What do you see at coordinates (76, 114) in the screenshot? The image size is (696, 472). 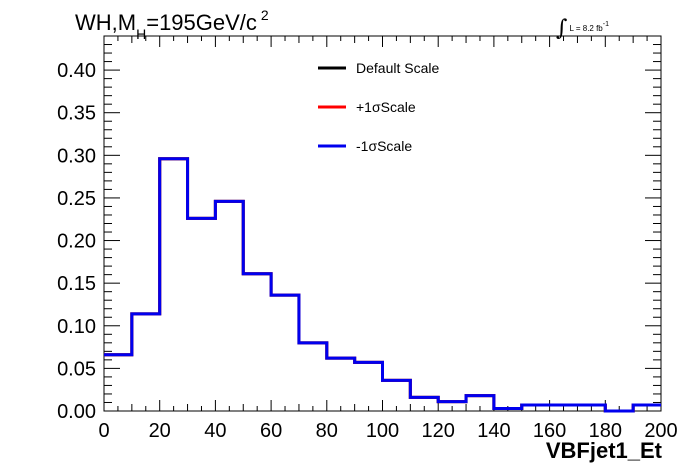 I see `y-tick-label: 0.35` at bounding box center [76, 114].